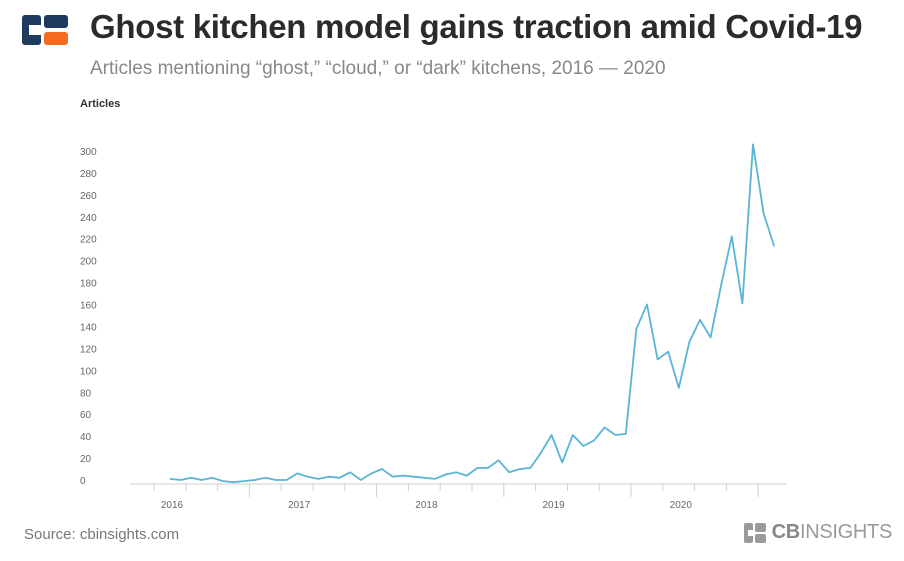 This screenshot has width=904, height=561. What do you see at coordinates (86, 437) in the screenshot?
I see `y-tick-label: 40` at bounding box center [86, 437].